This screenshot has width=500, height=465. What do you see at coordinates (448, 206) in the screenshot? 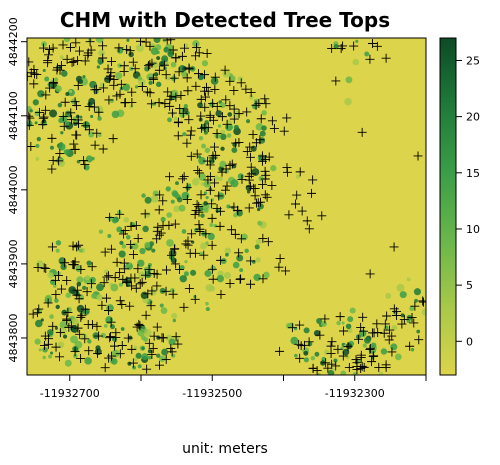
I see `colorbar-ramp` at bounding box center [448, 206].